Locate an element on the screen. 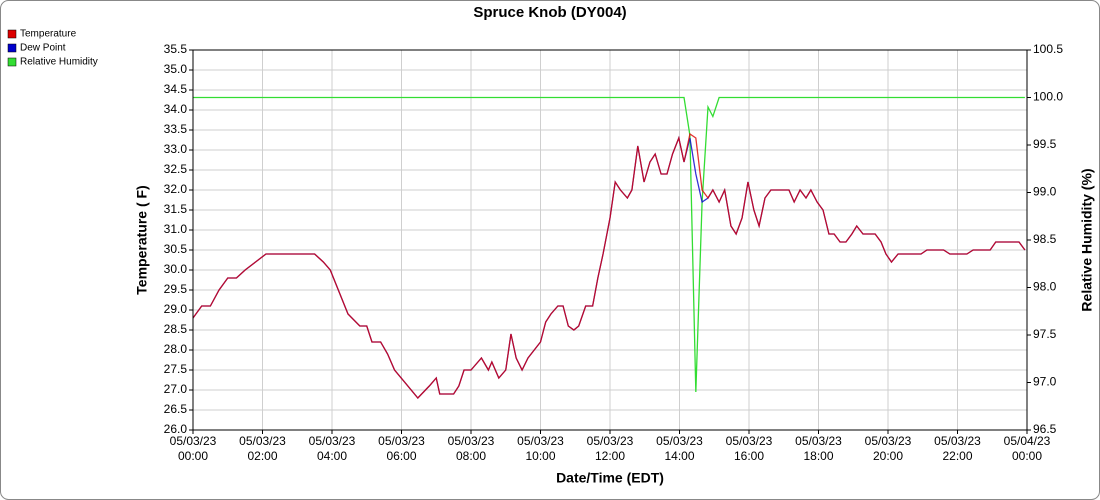  y-tick-label: 27.5 is located at coordinates (176, 369).